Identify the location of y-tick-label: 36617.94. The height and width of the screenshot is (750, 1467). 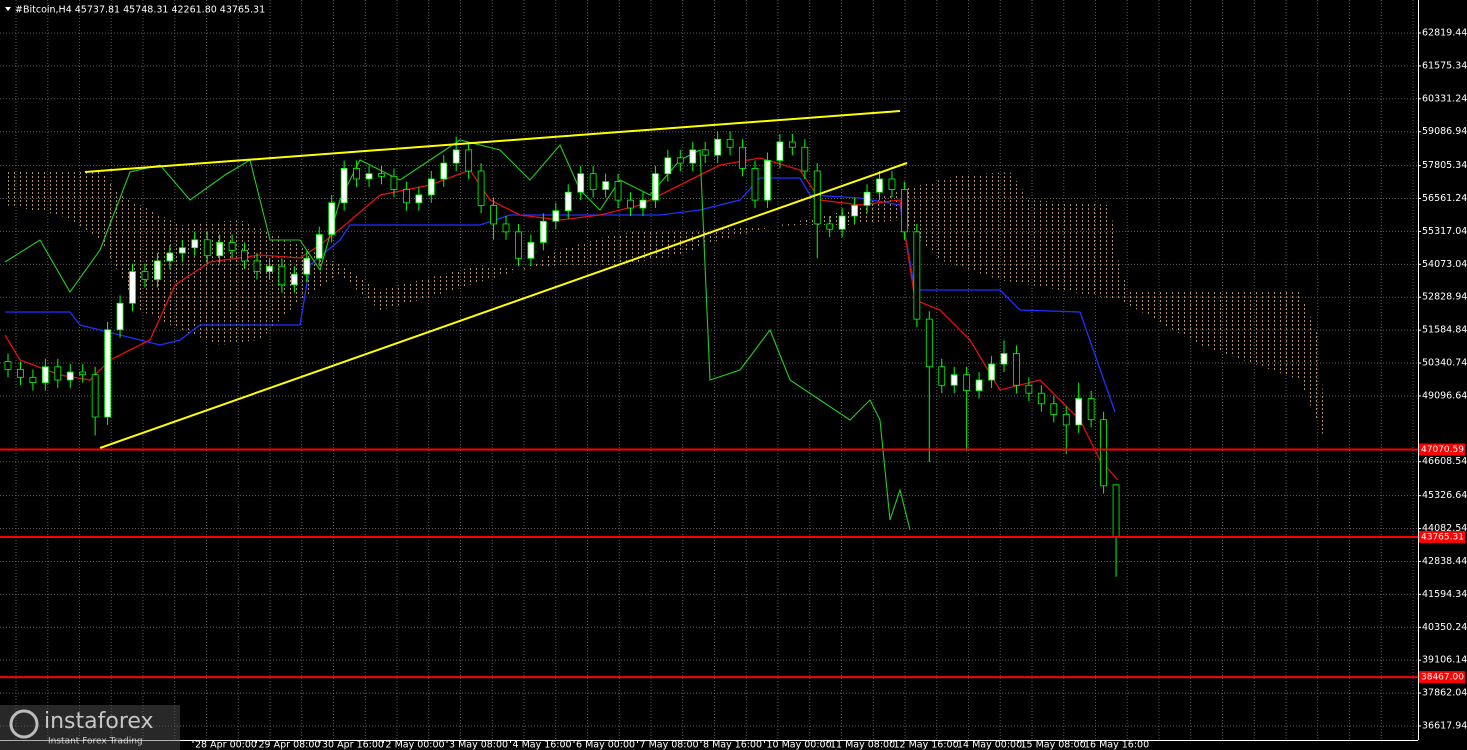
(1444, 725).